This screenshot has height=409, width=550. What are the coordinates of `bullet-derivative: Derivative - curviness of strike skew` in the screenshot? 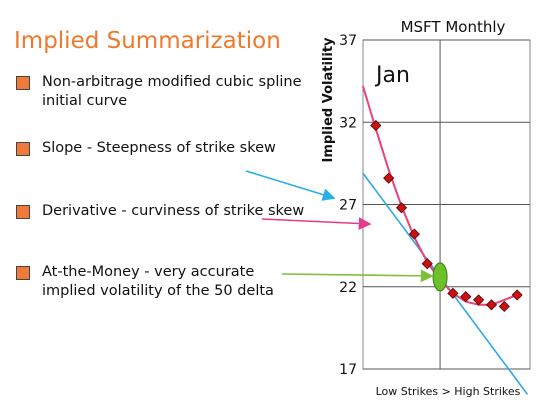 It's located at (161, 211).